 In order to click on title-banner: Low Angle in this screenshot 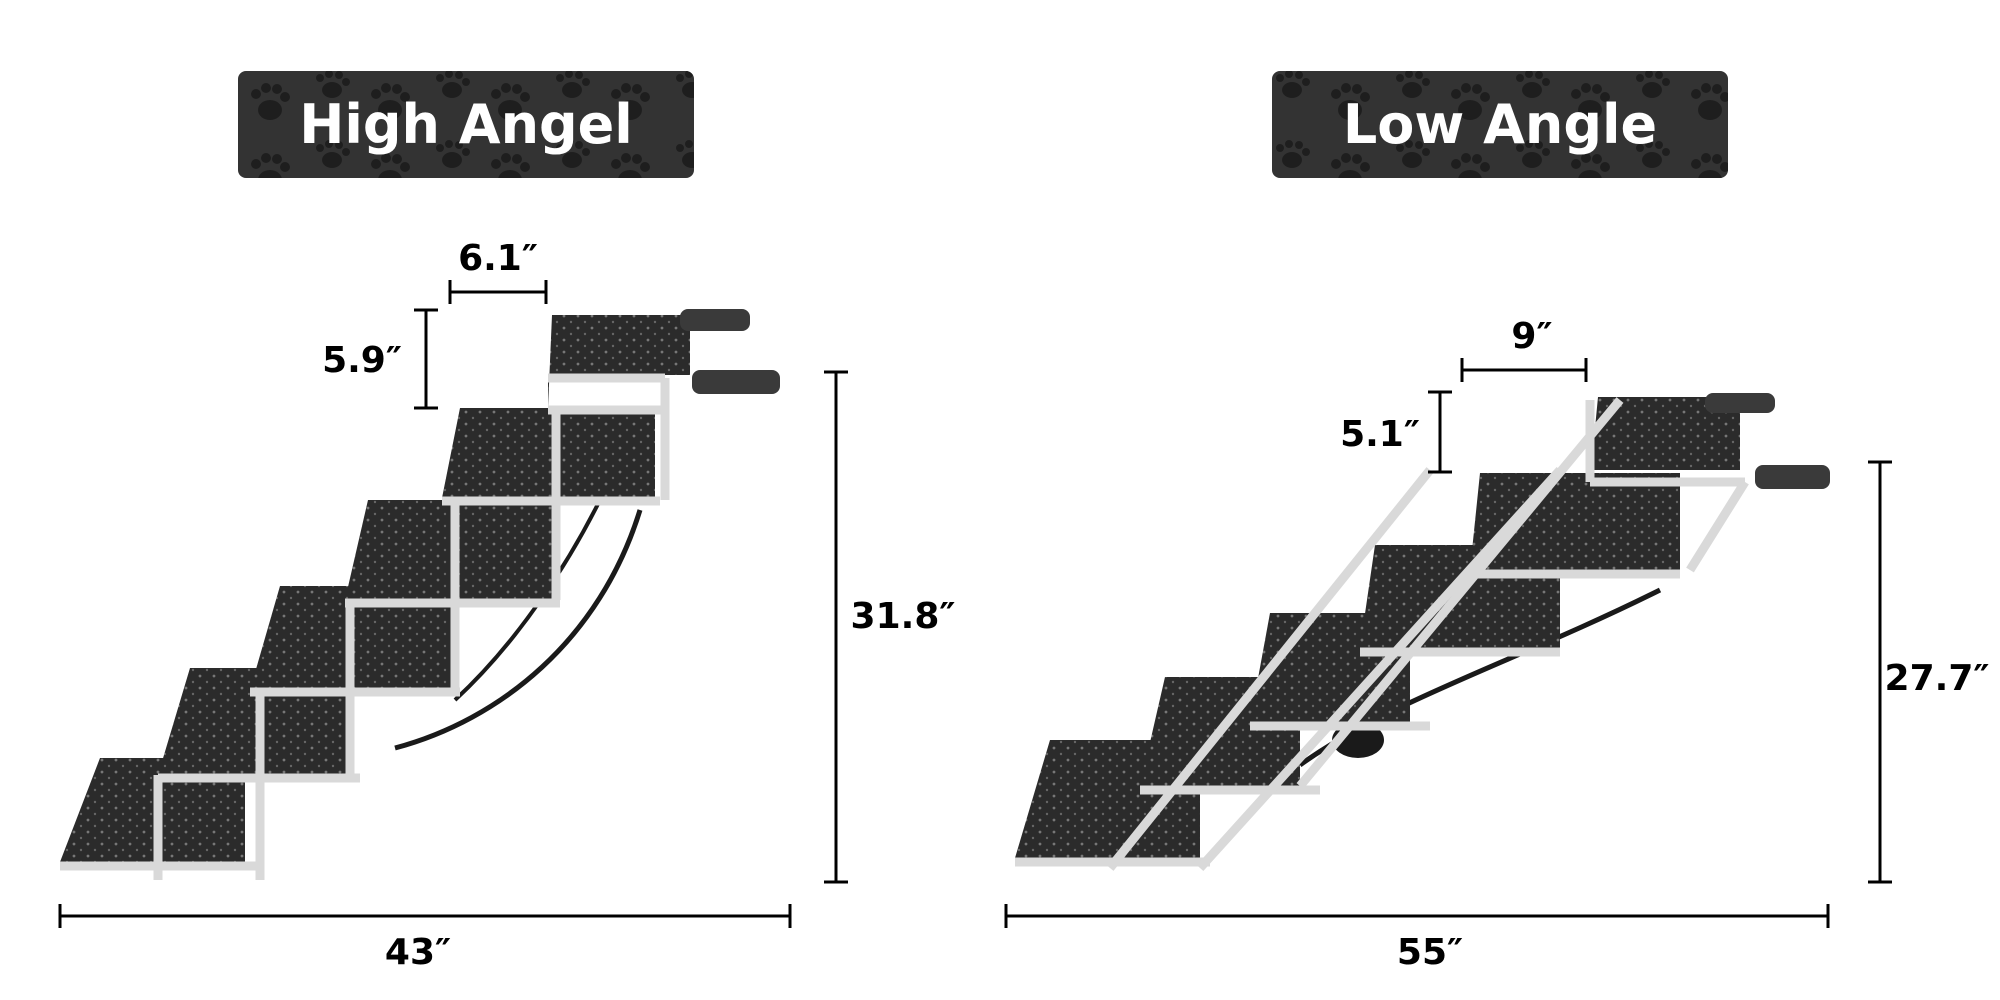, I will do `click(1500, 124)`.